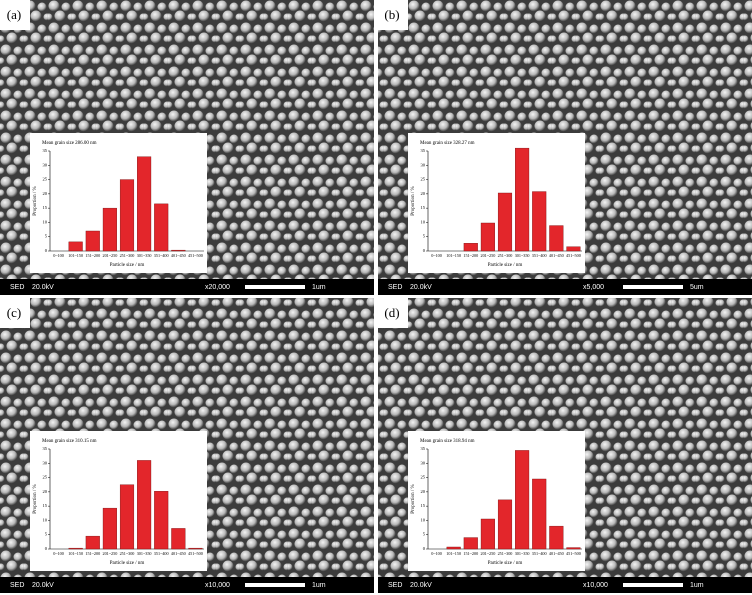  Describe the element at coordinates (697, 287) in the screenshot. I see `scale: 5um` at that location.